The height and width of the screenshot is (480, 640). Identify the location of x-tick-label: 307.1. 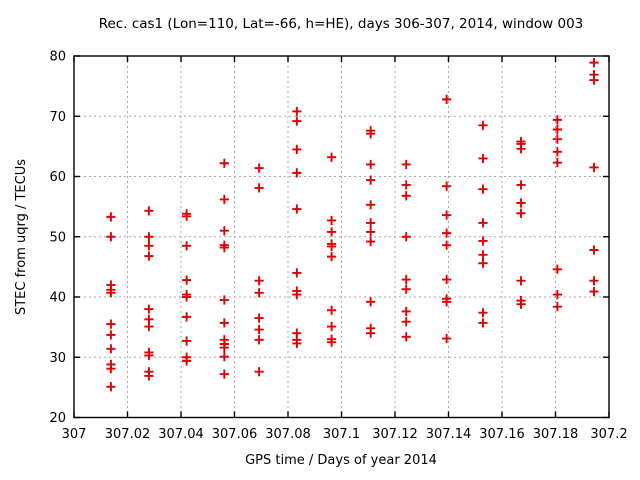
(341, 434).